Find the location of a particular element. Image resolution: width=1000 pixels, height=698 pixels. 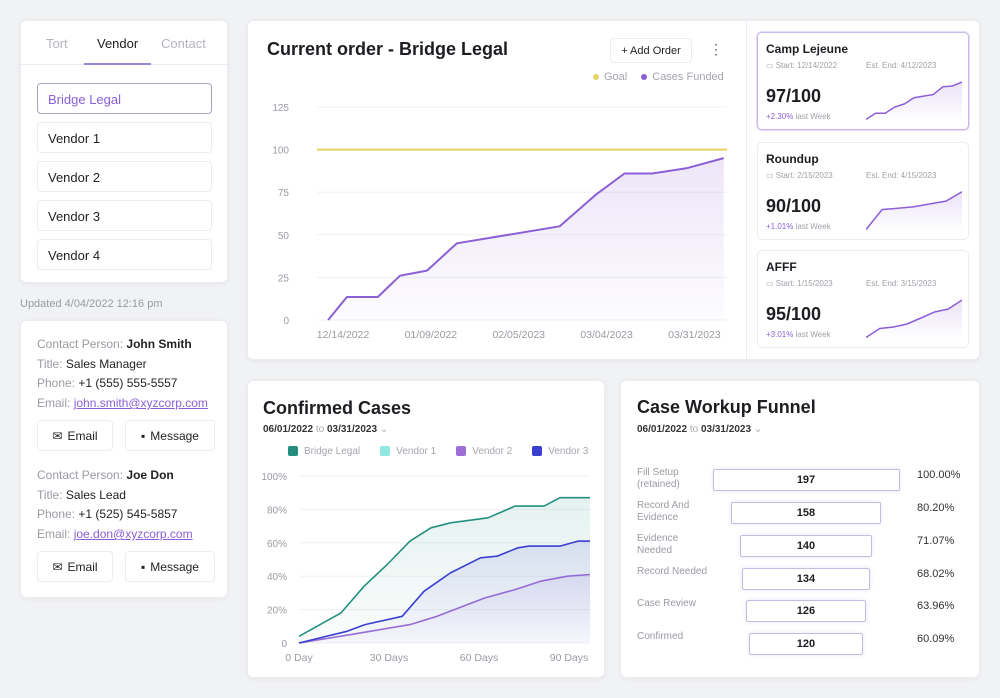

contact-title: Title: Sales Manager is located at coordinates (92, 364).